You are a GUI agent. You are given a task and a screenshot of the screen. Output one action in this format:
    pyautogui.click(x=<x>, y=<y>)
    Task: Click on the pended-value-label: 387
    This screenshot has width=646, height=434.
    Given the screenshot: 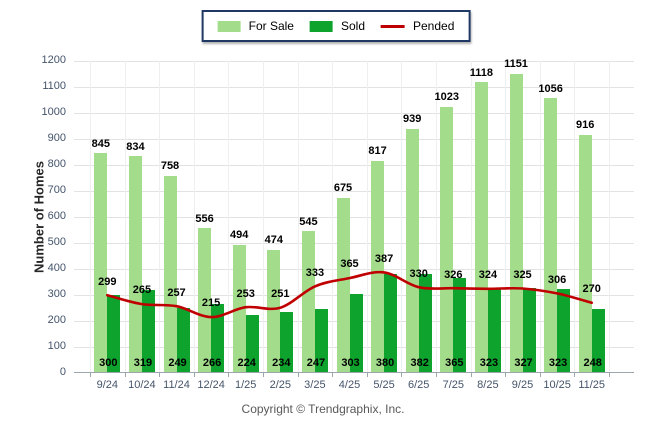 What is the action you would take?
    pyautogui.click(x=384, y=258)
    